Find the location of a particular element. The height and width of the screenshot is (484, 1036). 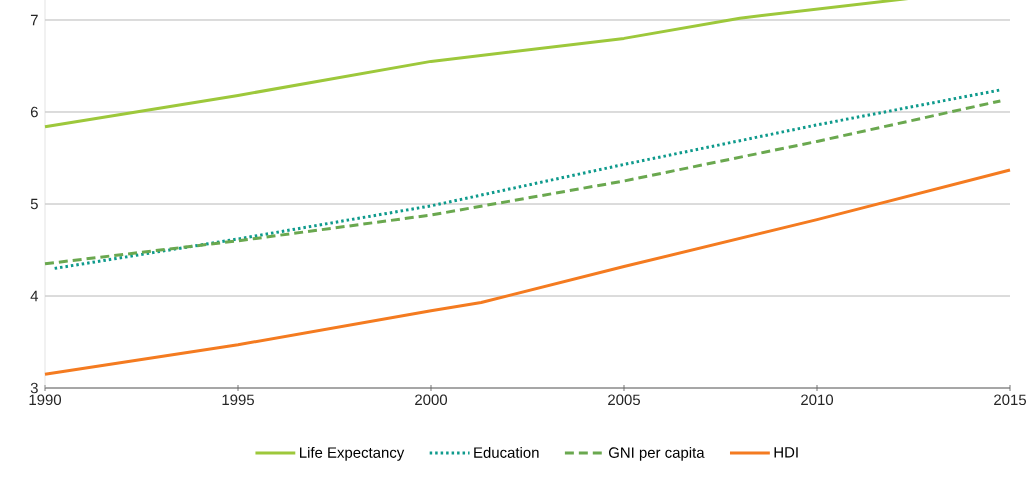

legend-label: Education is located at coordinates (506, 452).